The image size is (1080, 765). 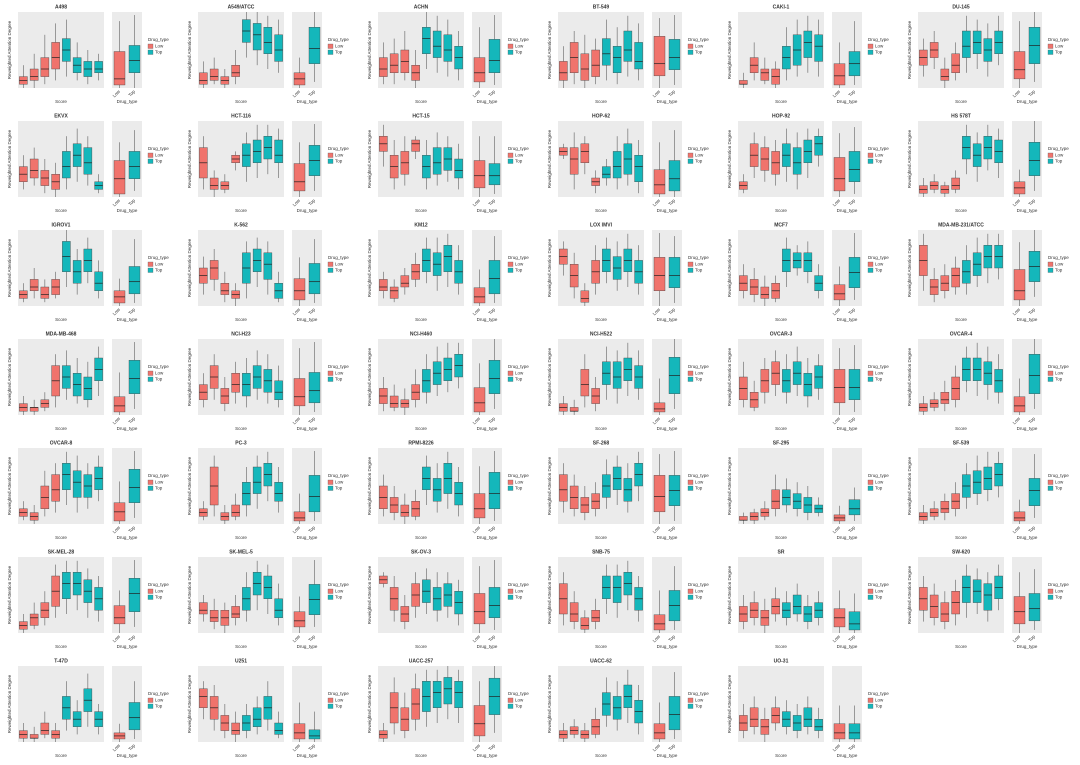 What do you see at coordinates (241, 334) in the screenshot?
I see `panel-title: NCI-H23` at bounding box center [241, 334].